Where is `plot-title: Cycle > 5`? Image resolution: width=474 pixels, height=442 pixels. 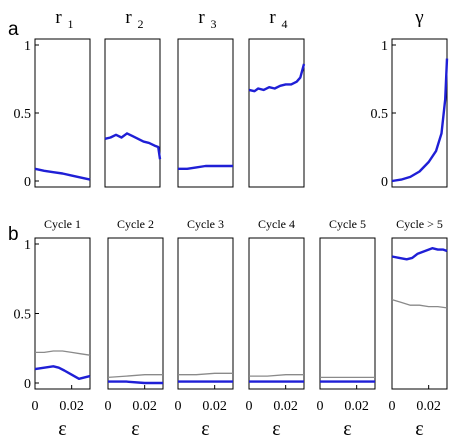
plot-title: Cycle > 5 is located at coordinates (419, 224).